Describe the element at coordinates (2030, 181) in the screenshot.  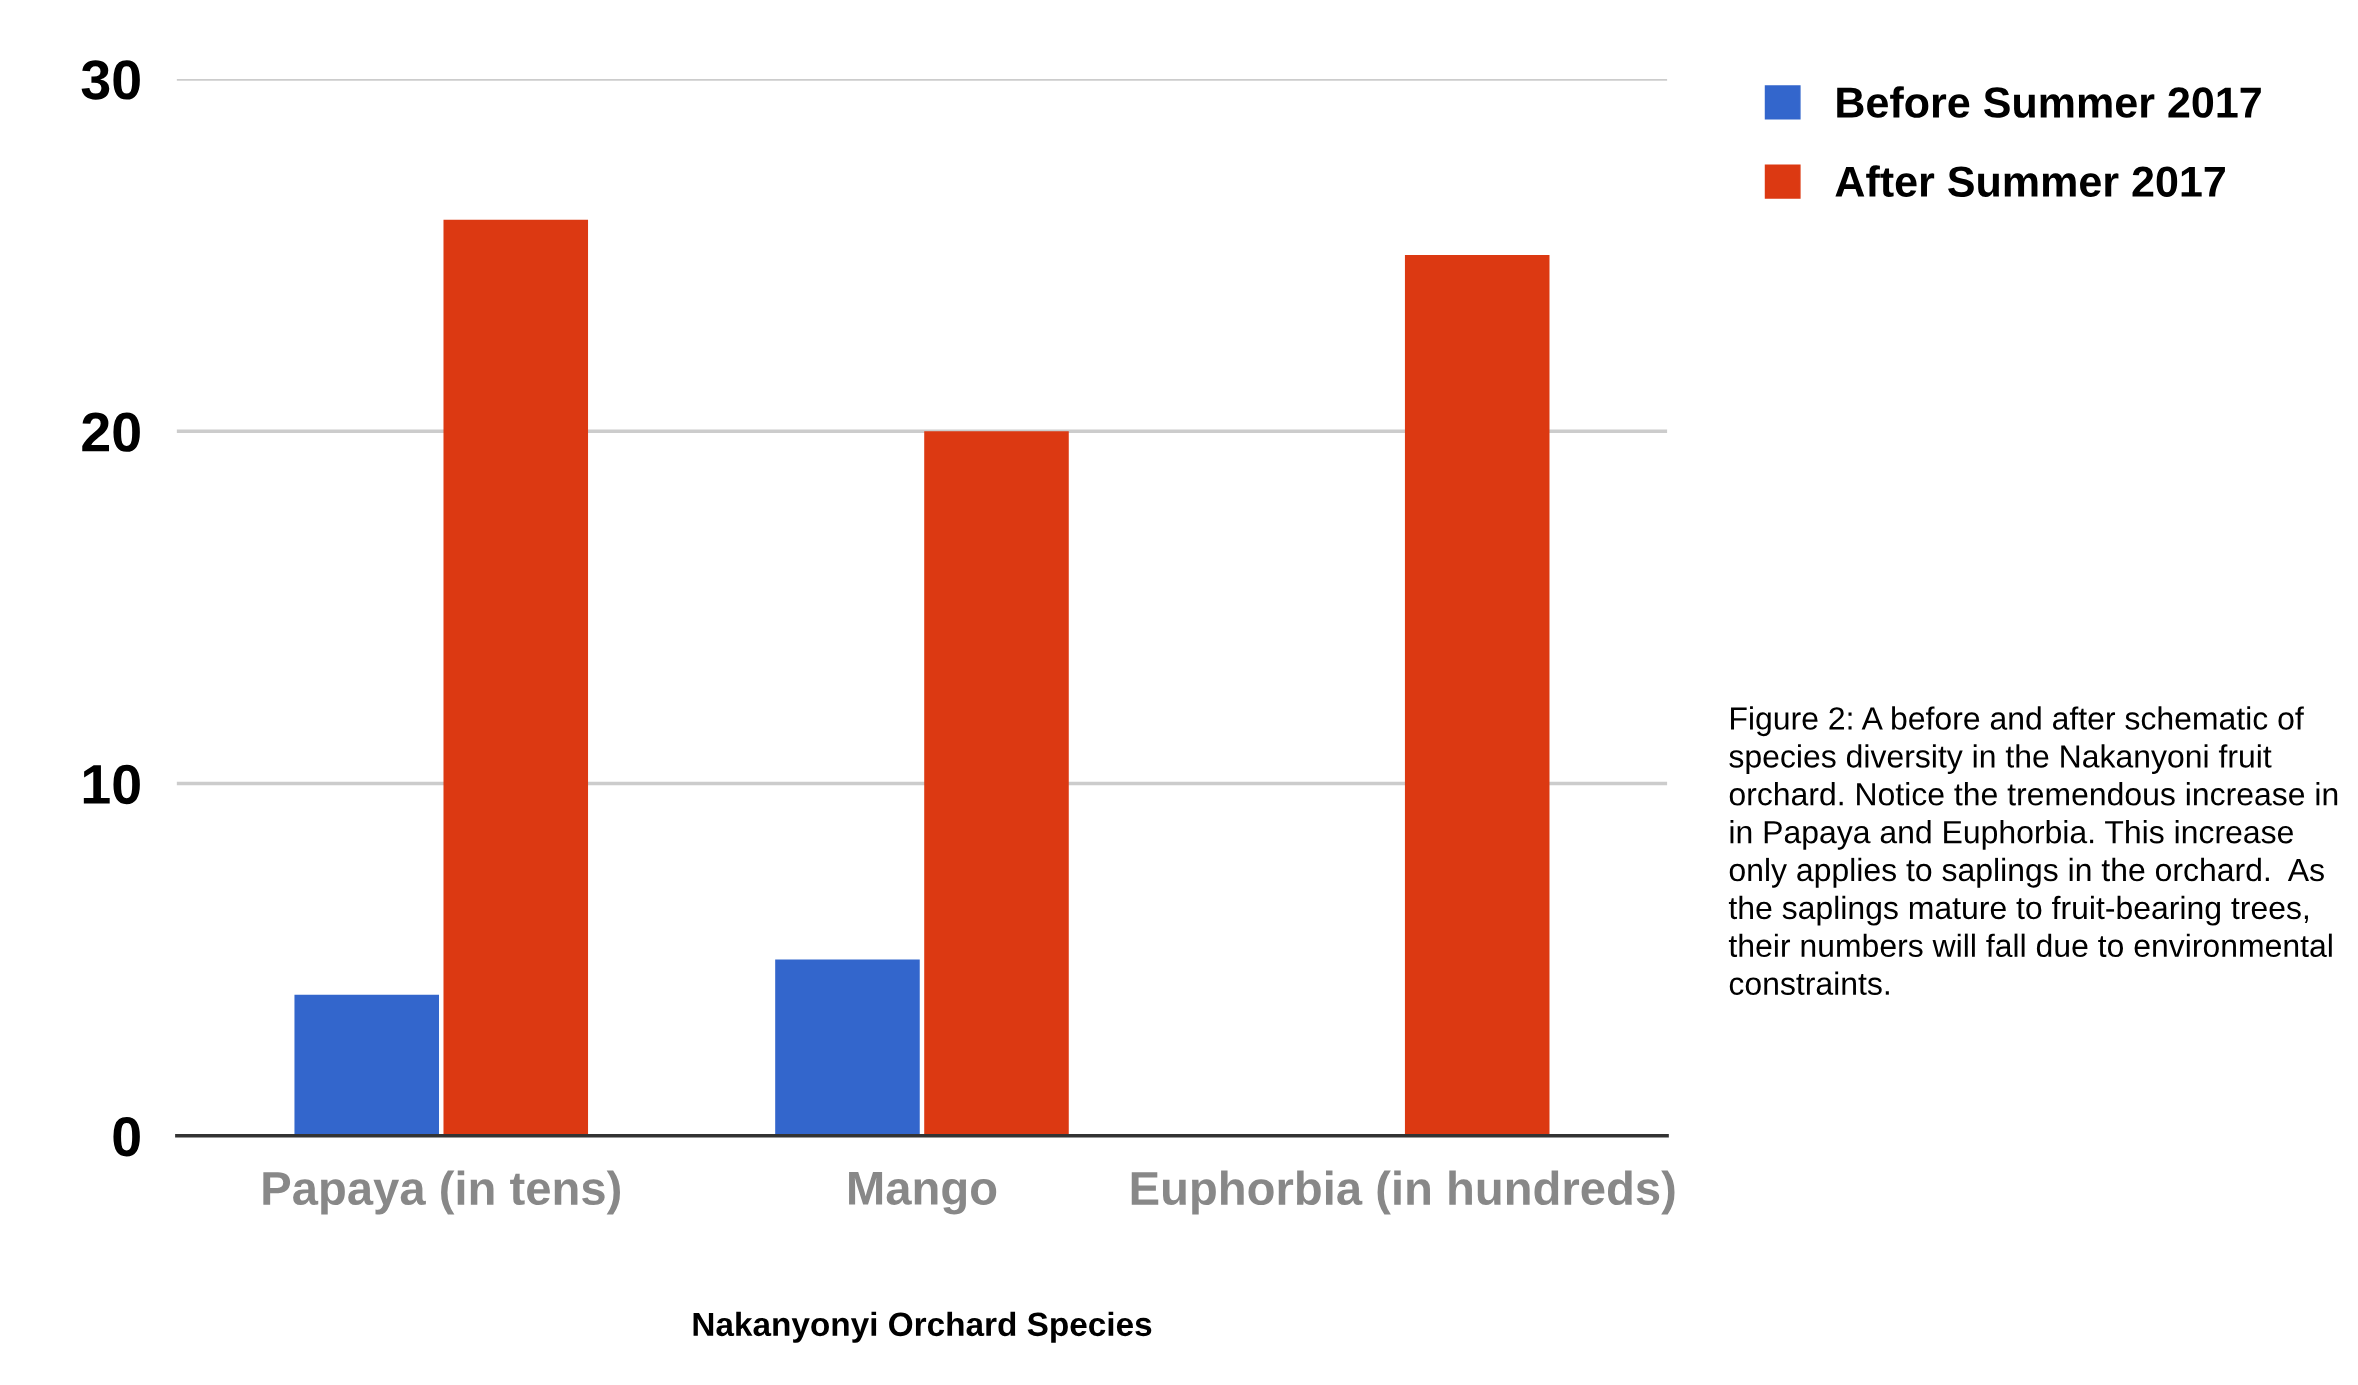
I see `legend-label: After Summer 2017` at that location.